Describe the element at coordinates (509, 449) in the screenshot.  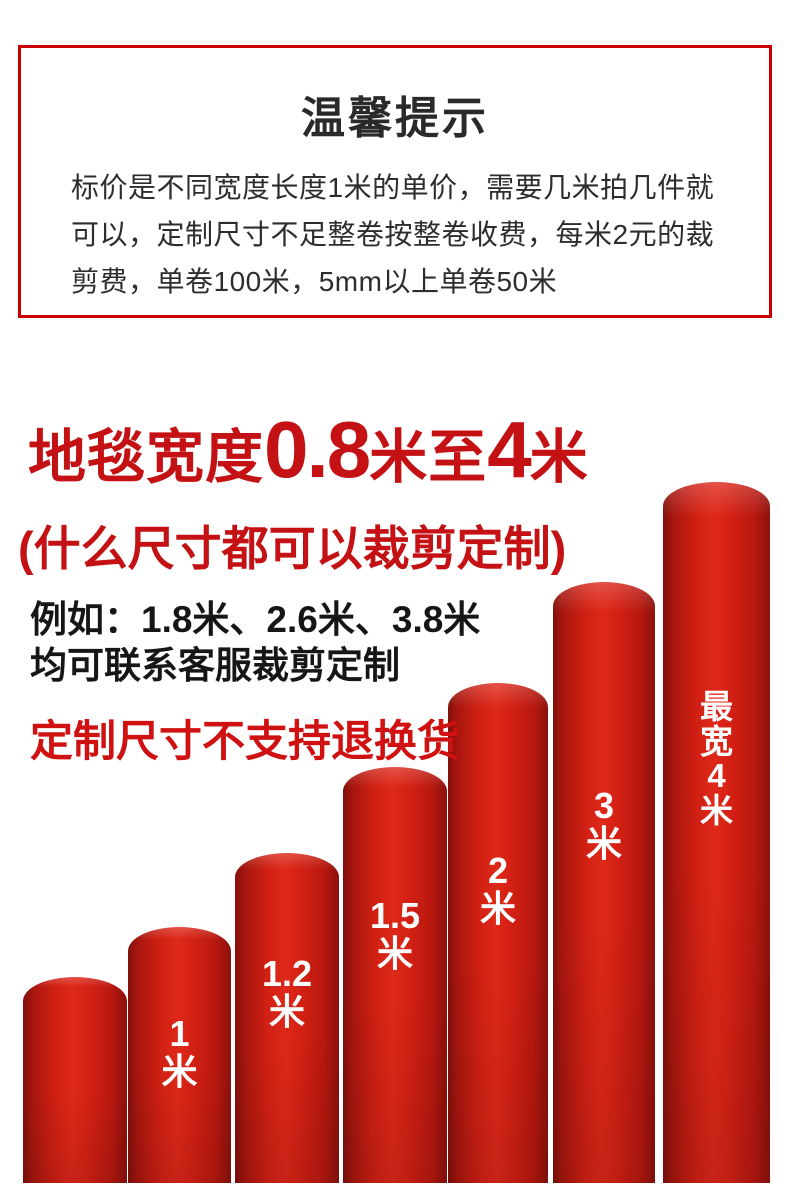
I see `max-width-value: 4` at that location.